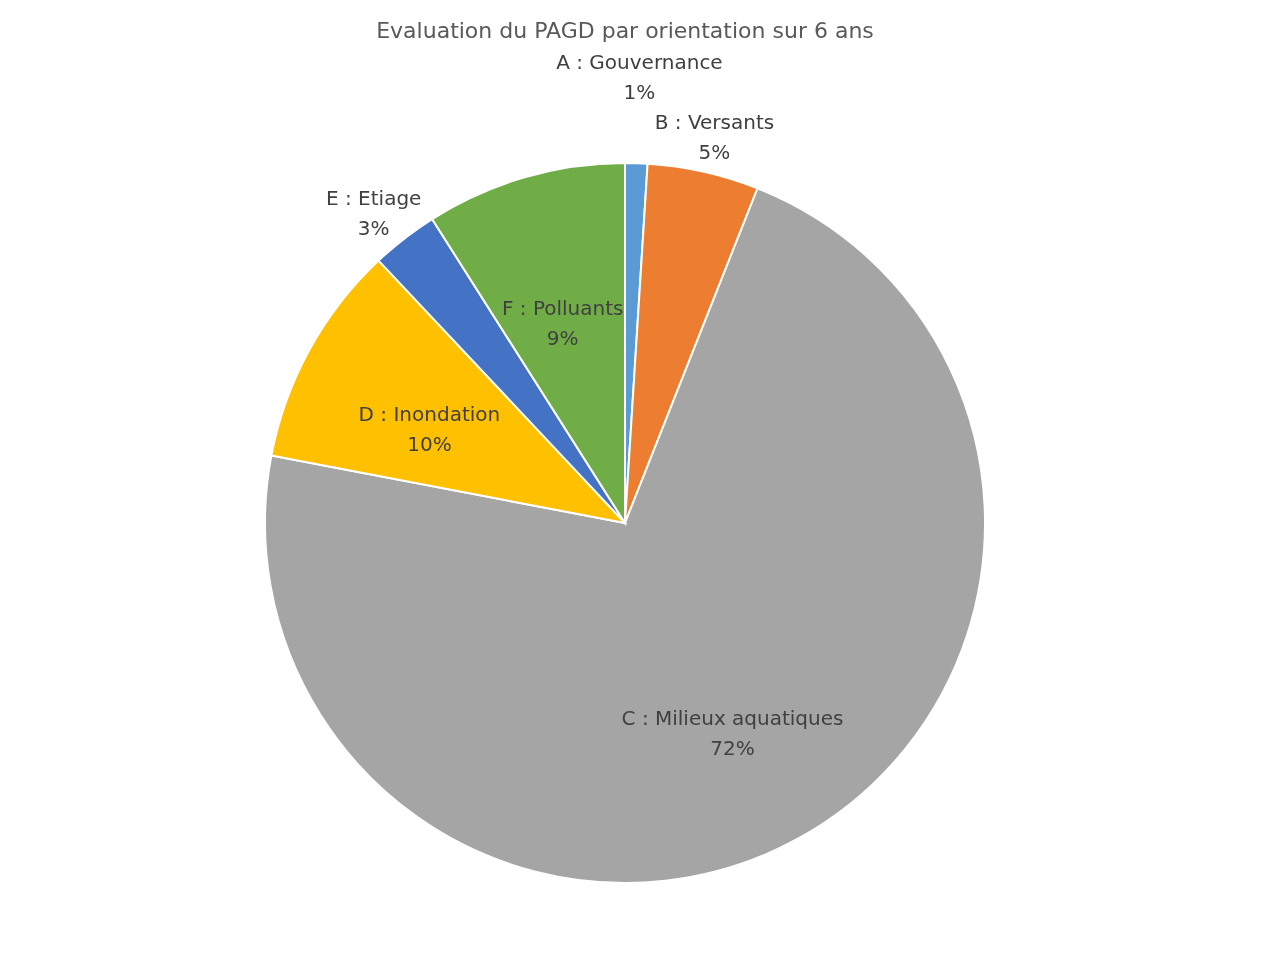 This screenshot has height=953, width=1272. What do you see at coordinates (732, 717) in the screenshot?
I see `slice-label: C : Milieux aquatiques` at bounding box center [732, 717].